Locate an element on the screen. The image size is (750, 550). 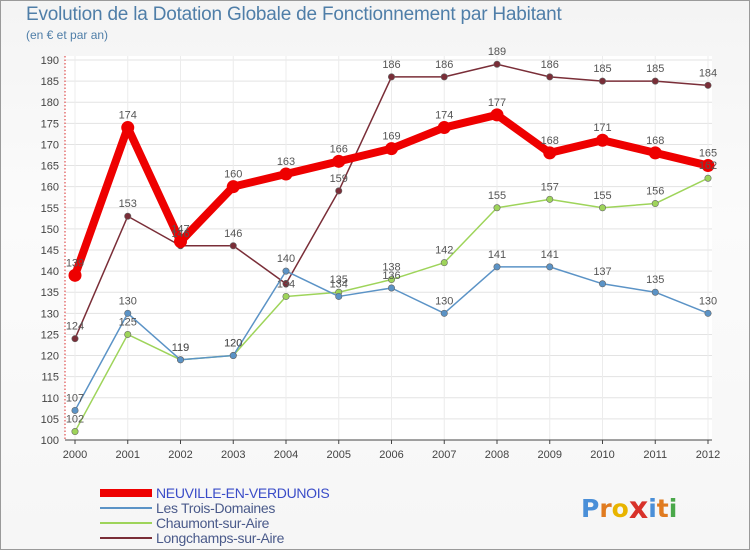
data-label: 162 is located at coordinates (708, 166).